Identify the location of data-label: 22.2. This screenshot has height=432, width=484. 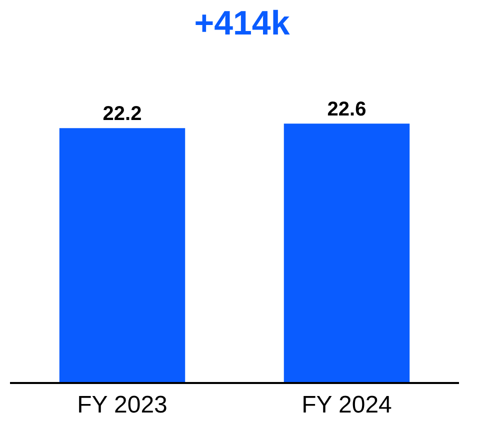
(122, 114).